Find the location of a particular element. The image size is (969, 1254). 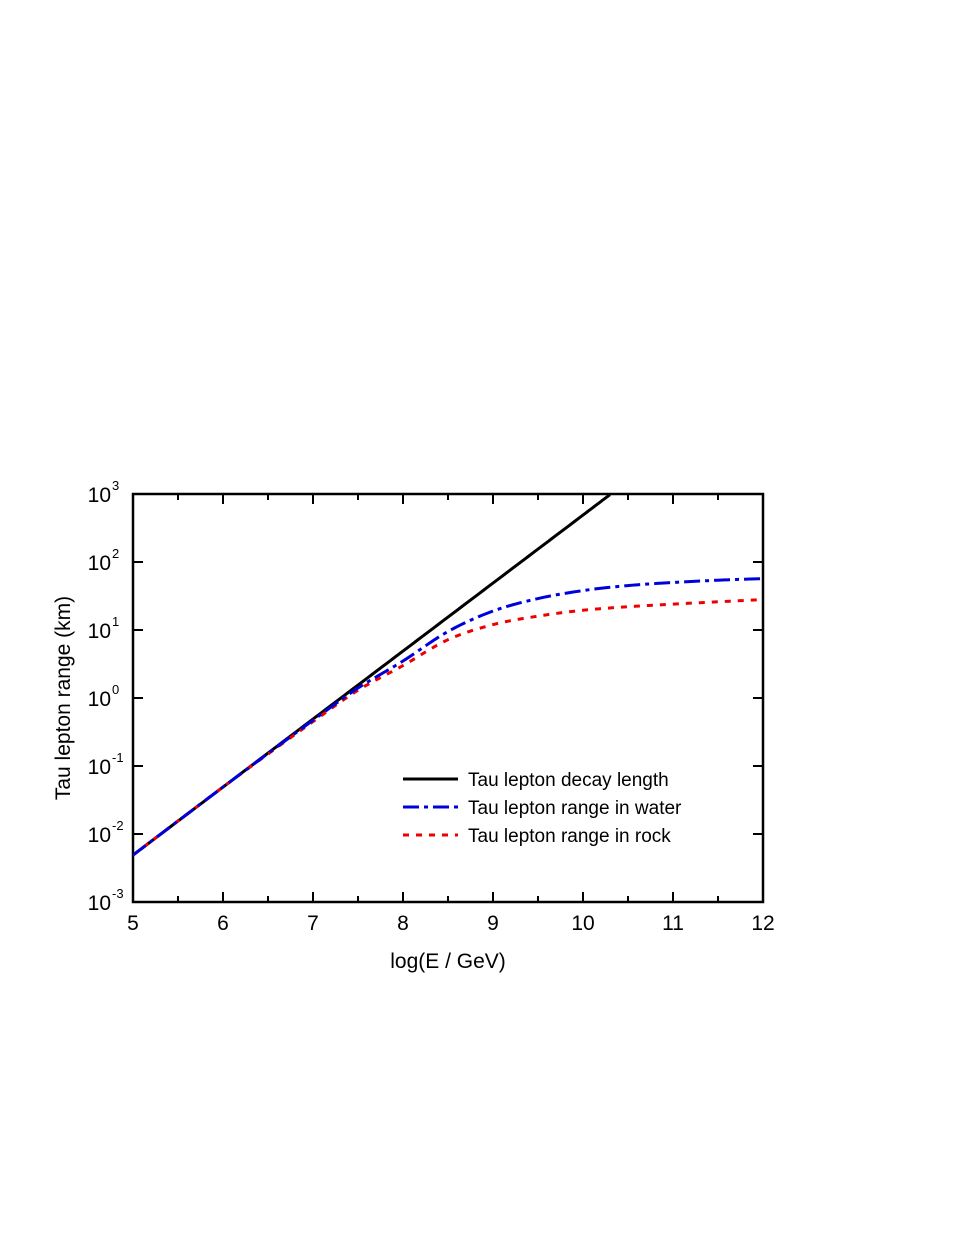

x-tick-label: 10 is located at coordinates (582, 923).